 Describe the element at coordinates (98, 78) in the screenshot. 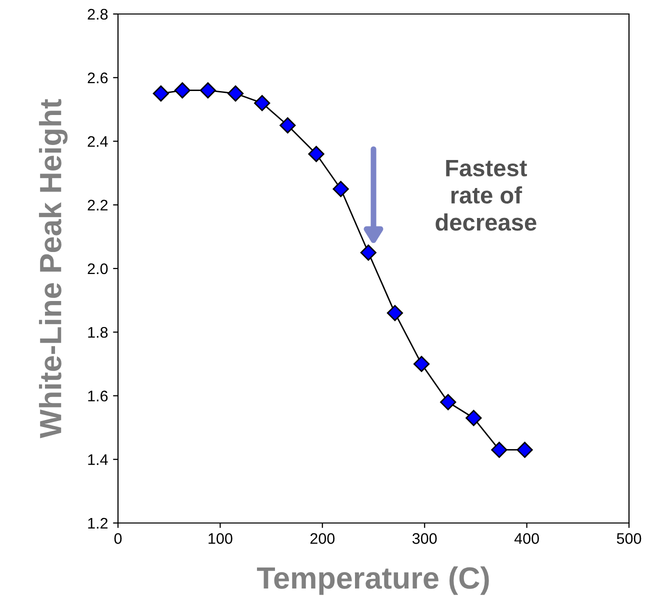

I see `y-tick-label: 2.6` at that location.